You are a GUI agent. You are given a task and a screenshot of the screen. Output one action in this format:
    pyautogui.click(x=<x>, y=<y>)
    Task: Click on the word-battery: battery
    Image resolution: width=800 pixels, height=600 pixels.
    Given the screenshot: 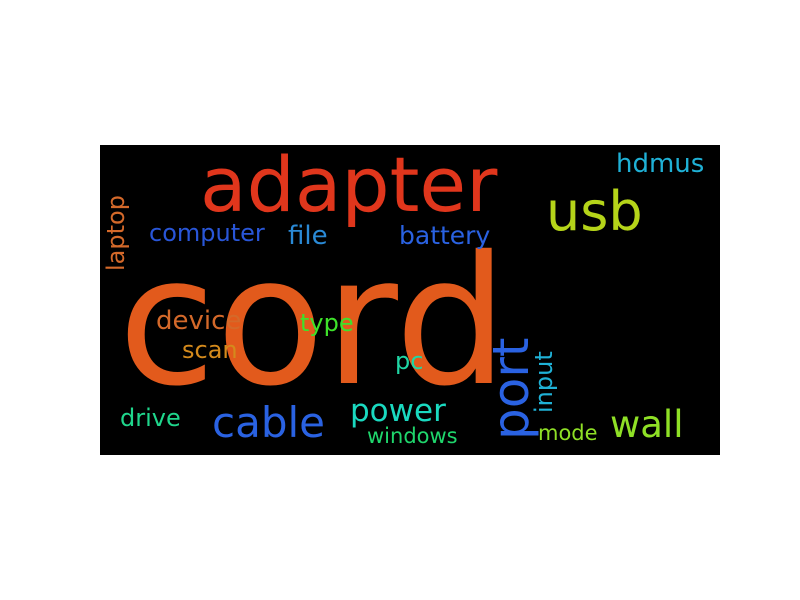 What is the action you would take?
    pyautogui.click(x=445, y=235)
    